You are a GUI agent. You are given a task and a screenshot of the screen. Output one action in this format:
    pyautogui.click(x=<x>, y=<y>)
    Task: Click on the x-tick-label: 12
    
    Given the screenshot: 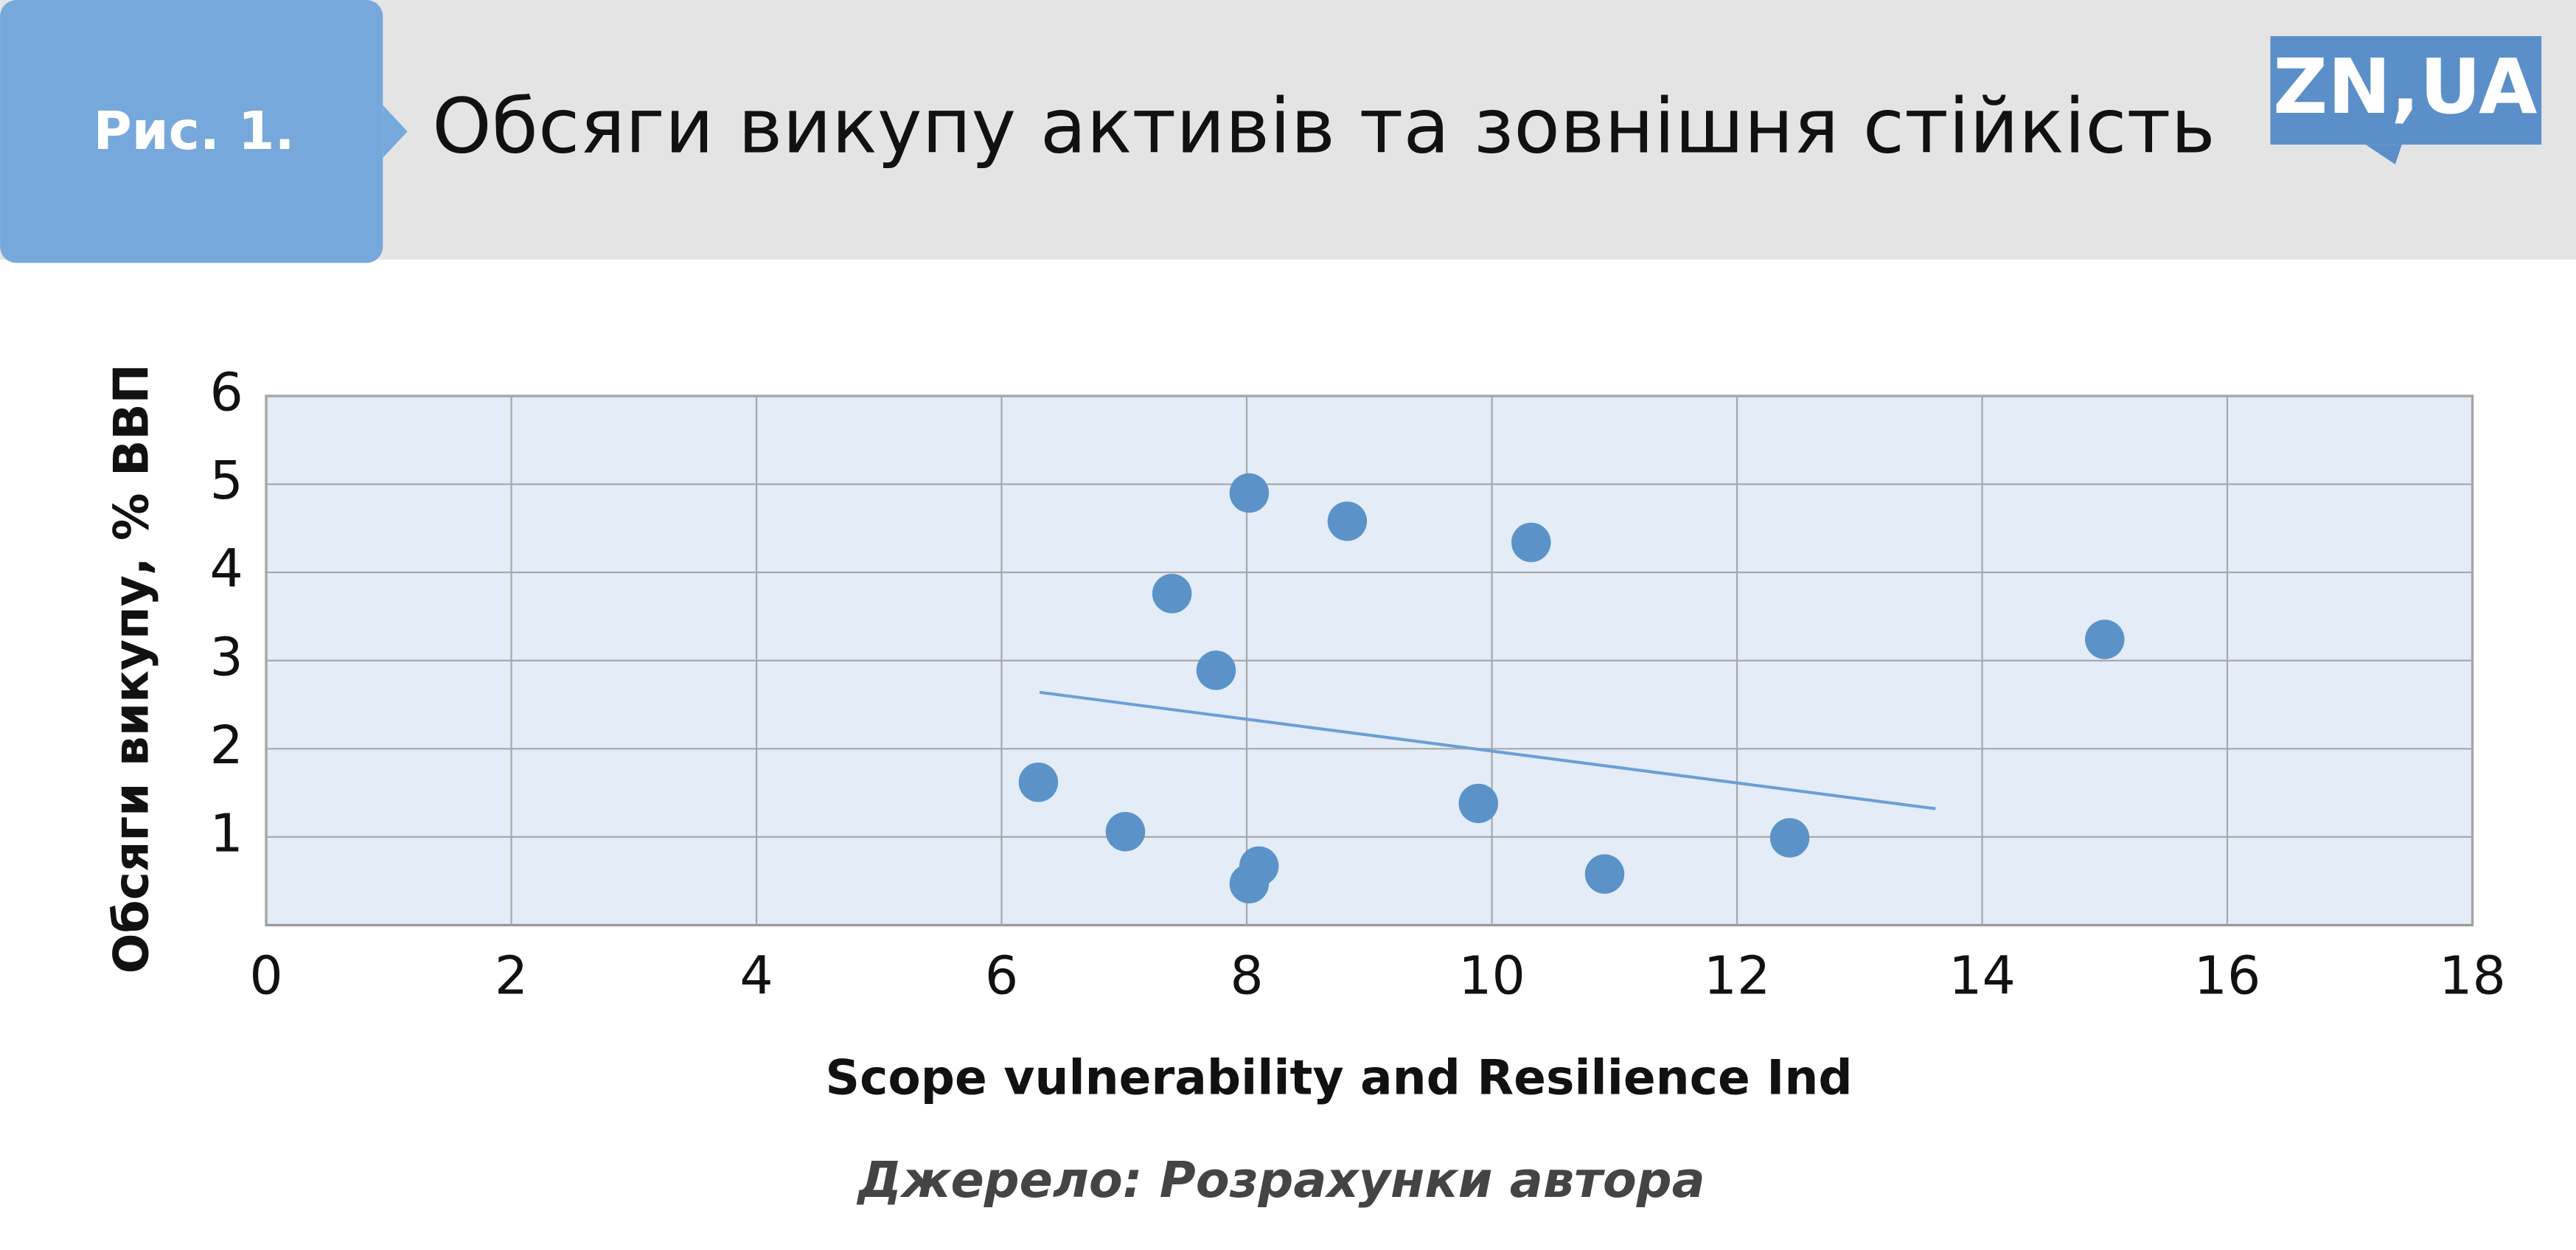 What is the action you would take?
    pyautogui.click(x=1738, y=976)
    